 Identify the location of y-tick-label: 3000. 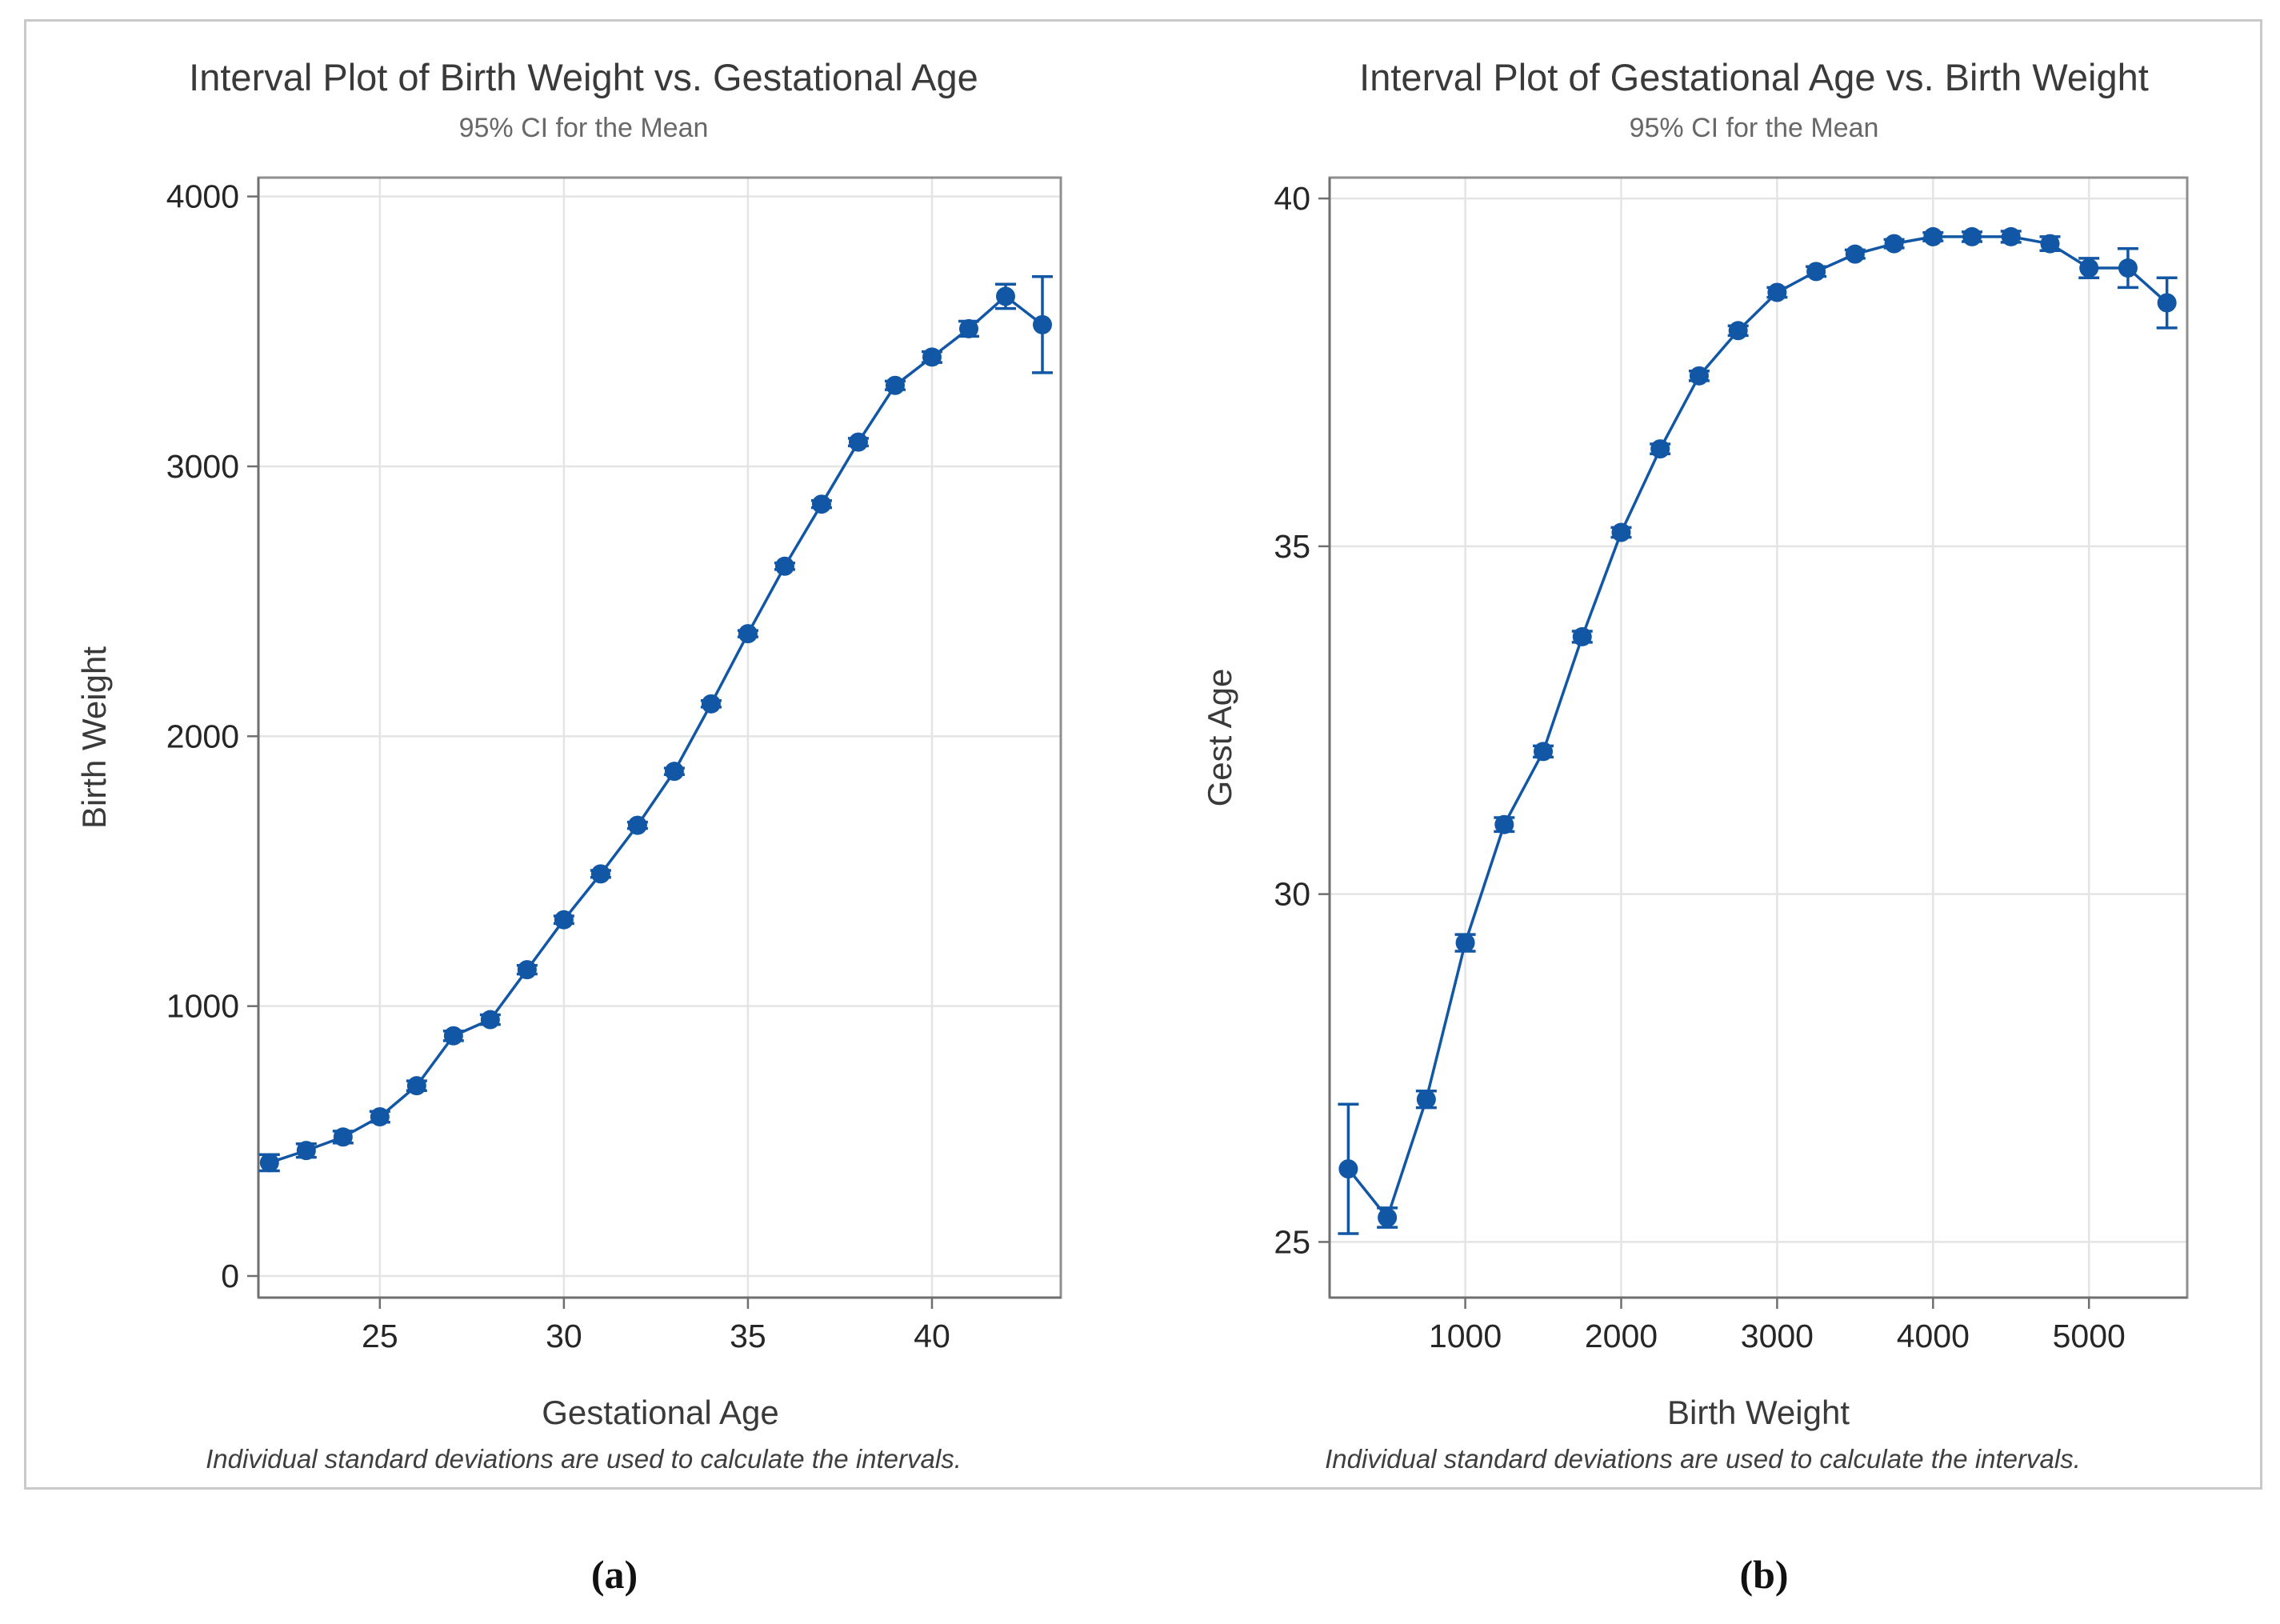
(202, 466).